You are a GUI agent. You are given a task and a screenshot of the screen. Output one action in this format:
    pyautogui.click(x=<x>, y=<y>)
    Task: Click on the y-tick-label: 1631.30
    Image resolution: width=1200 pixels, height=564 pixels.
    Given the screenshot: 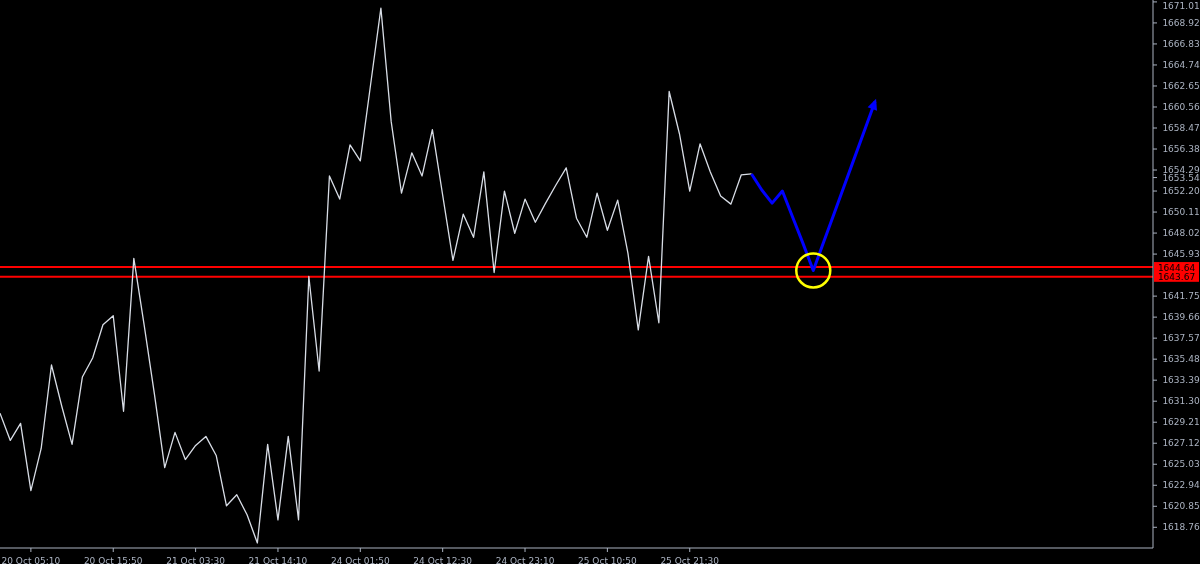 What is the action you would take?
    pyautogui.click(x=1181, y=401)
    